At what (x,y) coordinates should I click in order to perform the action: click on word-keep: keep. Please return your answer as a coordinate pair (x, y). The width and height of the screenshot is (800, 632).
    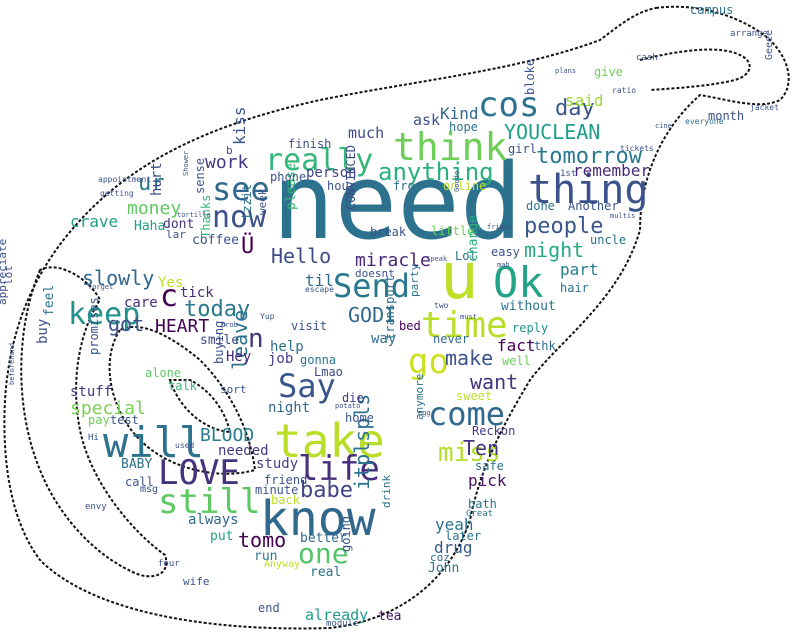
    Looking at the image, I should click on (104, 314).